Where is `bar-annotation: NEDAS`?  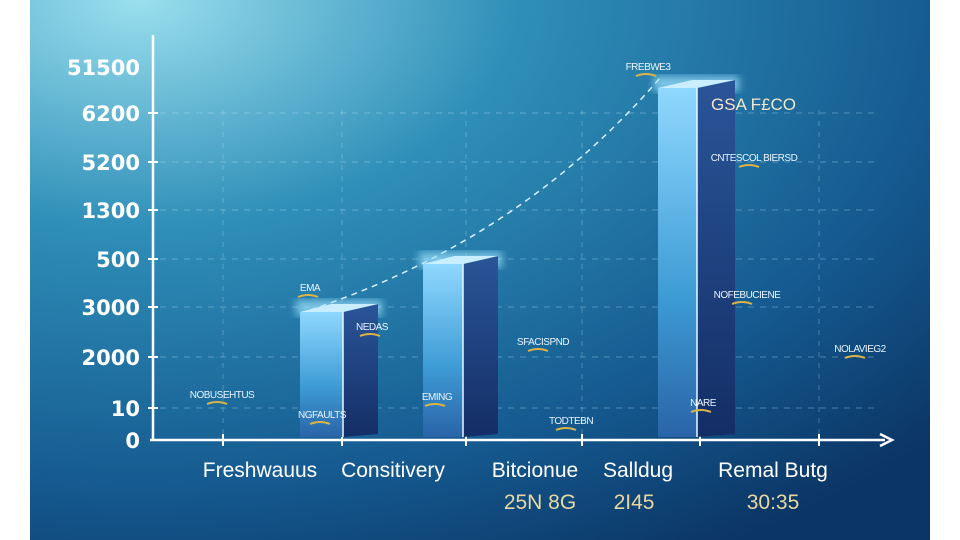
bar-annotation: NEDAS is located at coordinates (372, 327).